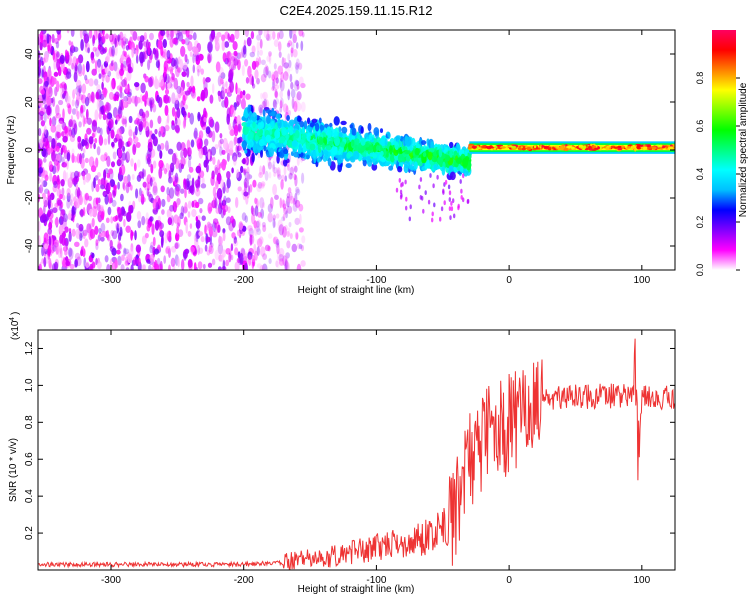  I want to click on y-tick-label: 40, so click(29, 54).